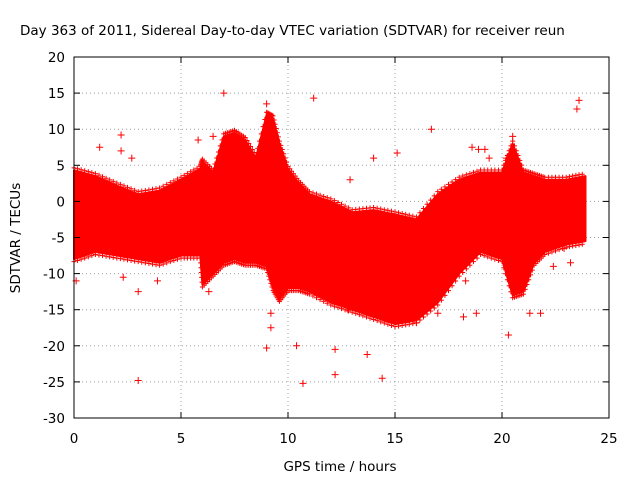  I want to click on y-tick-label: 10, so click(56, 130).